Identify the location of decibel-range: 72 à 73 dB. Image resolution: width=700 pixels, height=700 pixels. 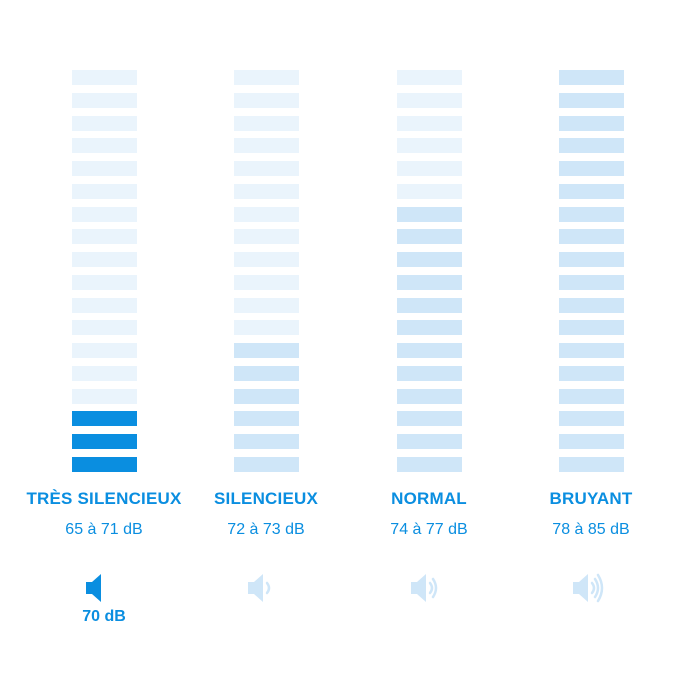
(266, 529).